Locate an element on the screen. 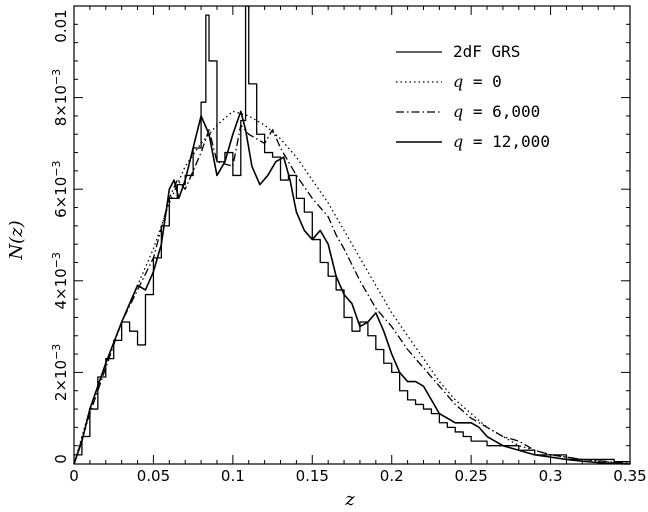 Image resolution: width=648 pixels, height=512 pixels. legend-label-2: q = 0 is located at coordinates (477, 81).